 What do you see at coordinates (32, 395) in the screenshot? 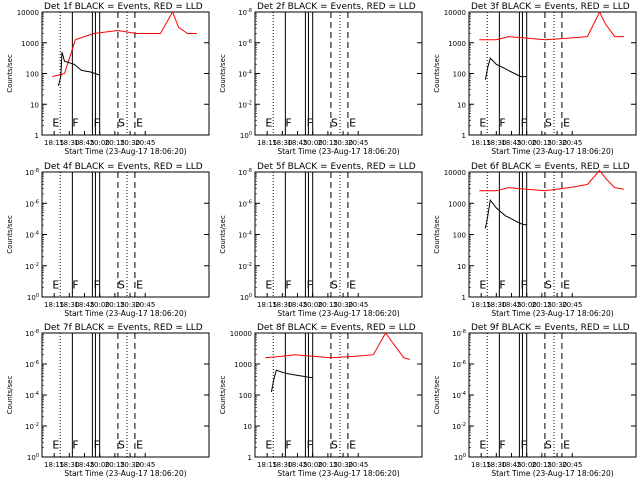
I see `y-tick-label: 10⁻⁴` at bounding box center [32, 395].